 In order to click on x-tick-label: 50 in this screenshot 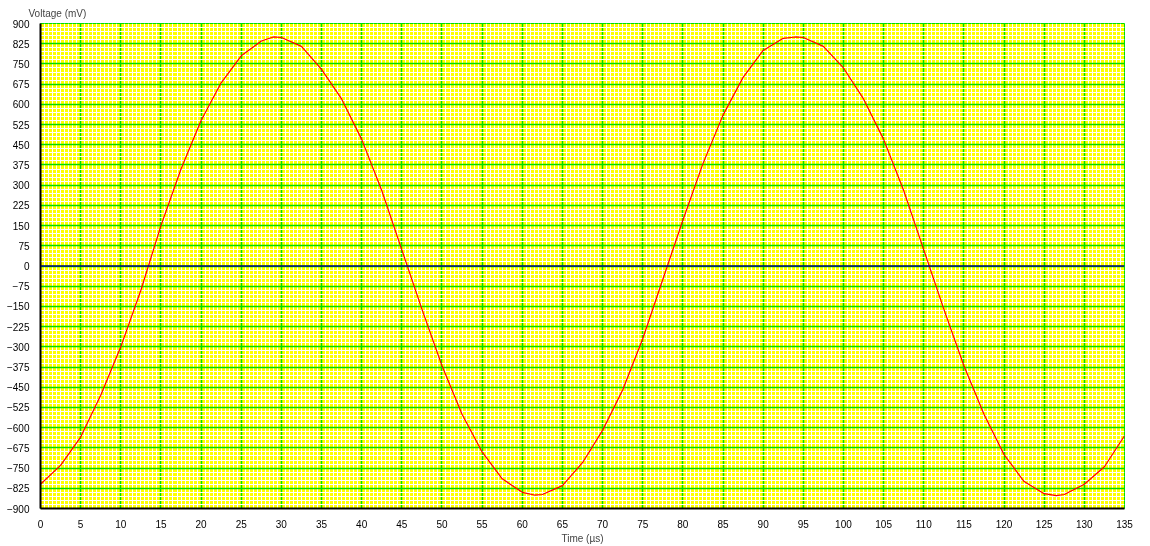, I will do `click(442, 524)`.